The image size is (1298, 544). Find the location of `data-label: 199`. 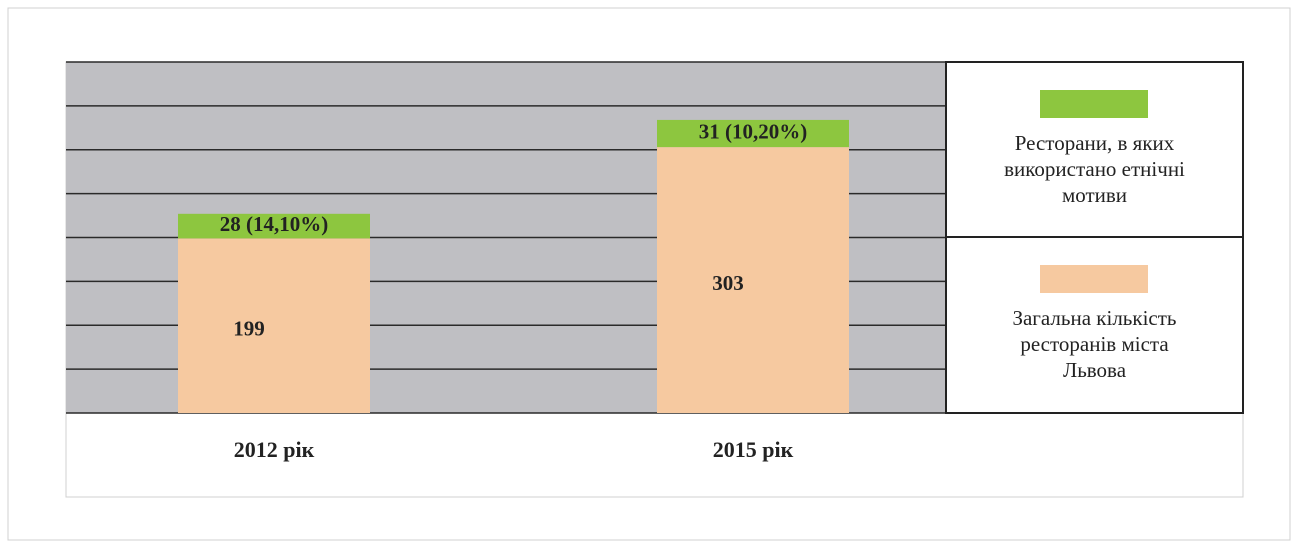

data-label: 199 is located at coordinates (249, 329).